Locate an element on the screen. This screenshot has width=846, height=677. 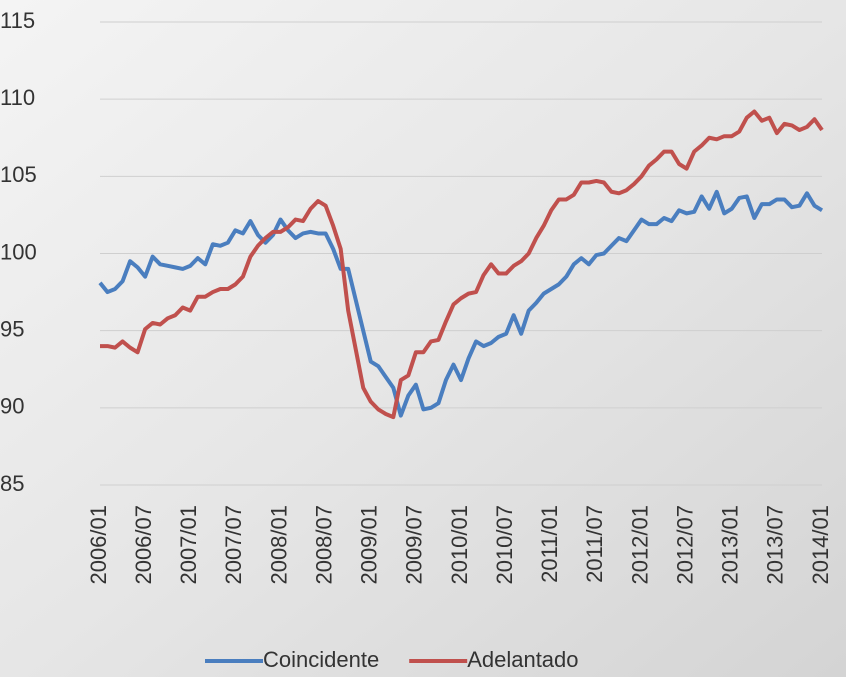
y-tick-label: 85 is located at coordinates (12, 483).